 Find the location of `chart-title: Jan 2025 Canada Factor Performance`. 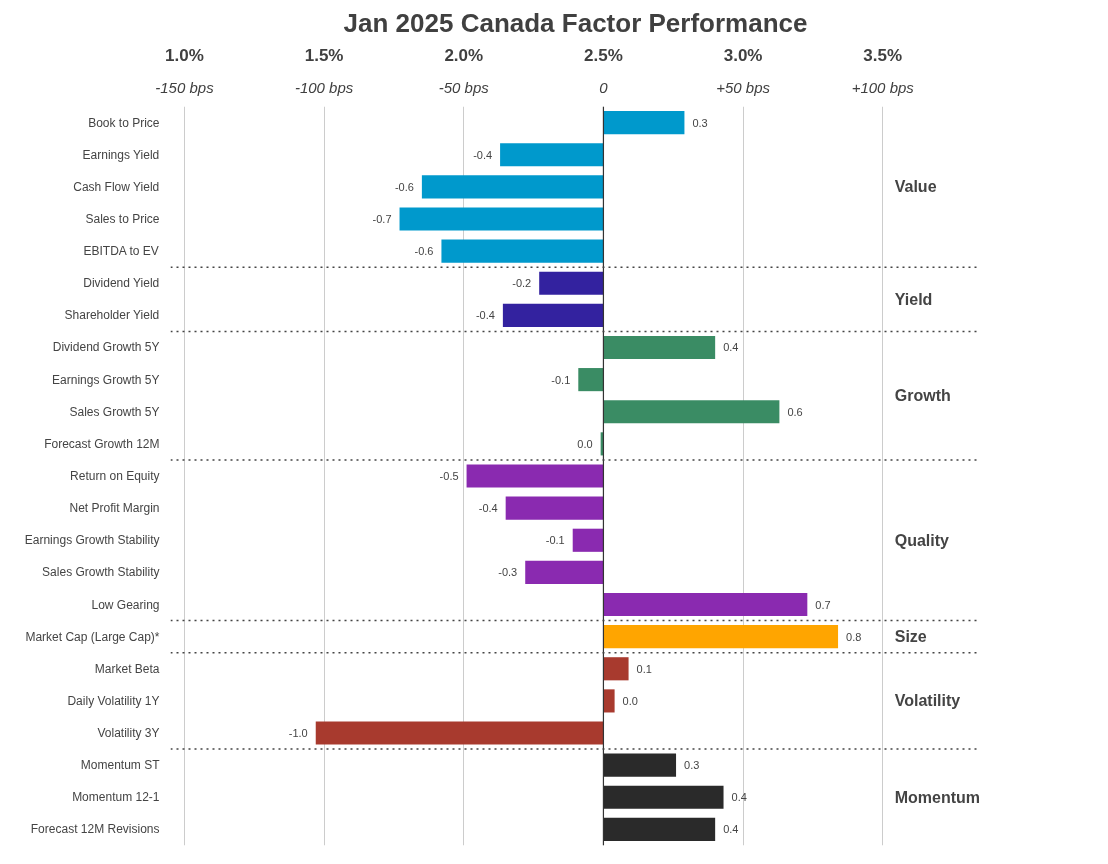

chart-title: Jan 2025 Canada Factor Performance is located at coordinates (575, 22).